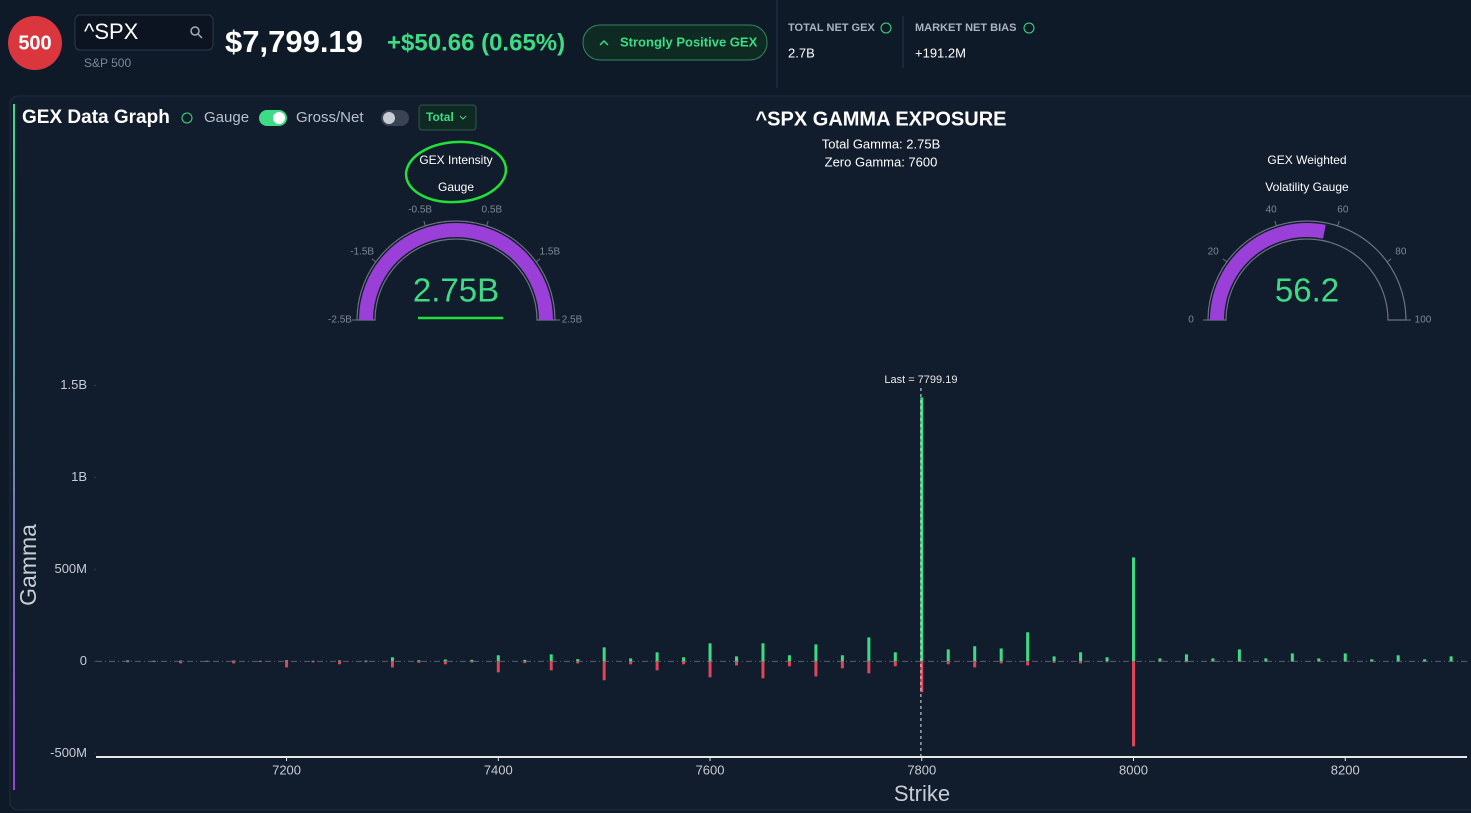  What do you see at coordinates (1133, 769) in the screenshot?
I see `x-tick-label: 8000` at bounding box center [1133, 769].